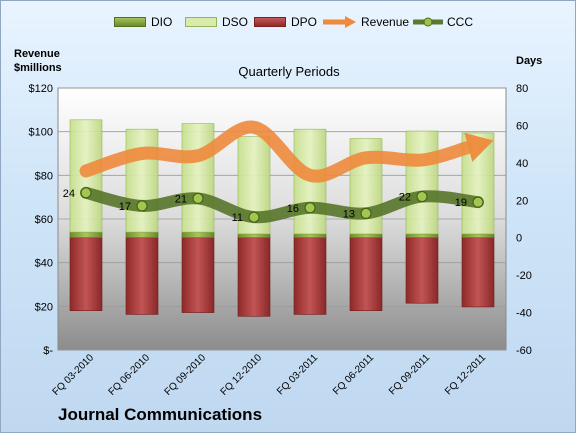  I want to click on legend-swatch-dio, so click(130, 22).